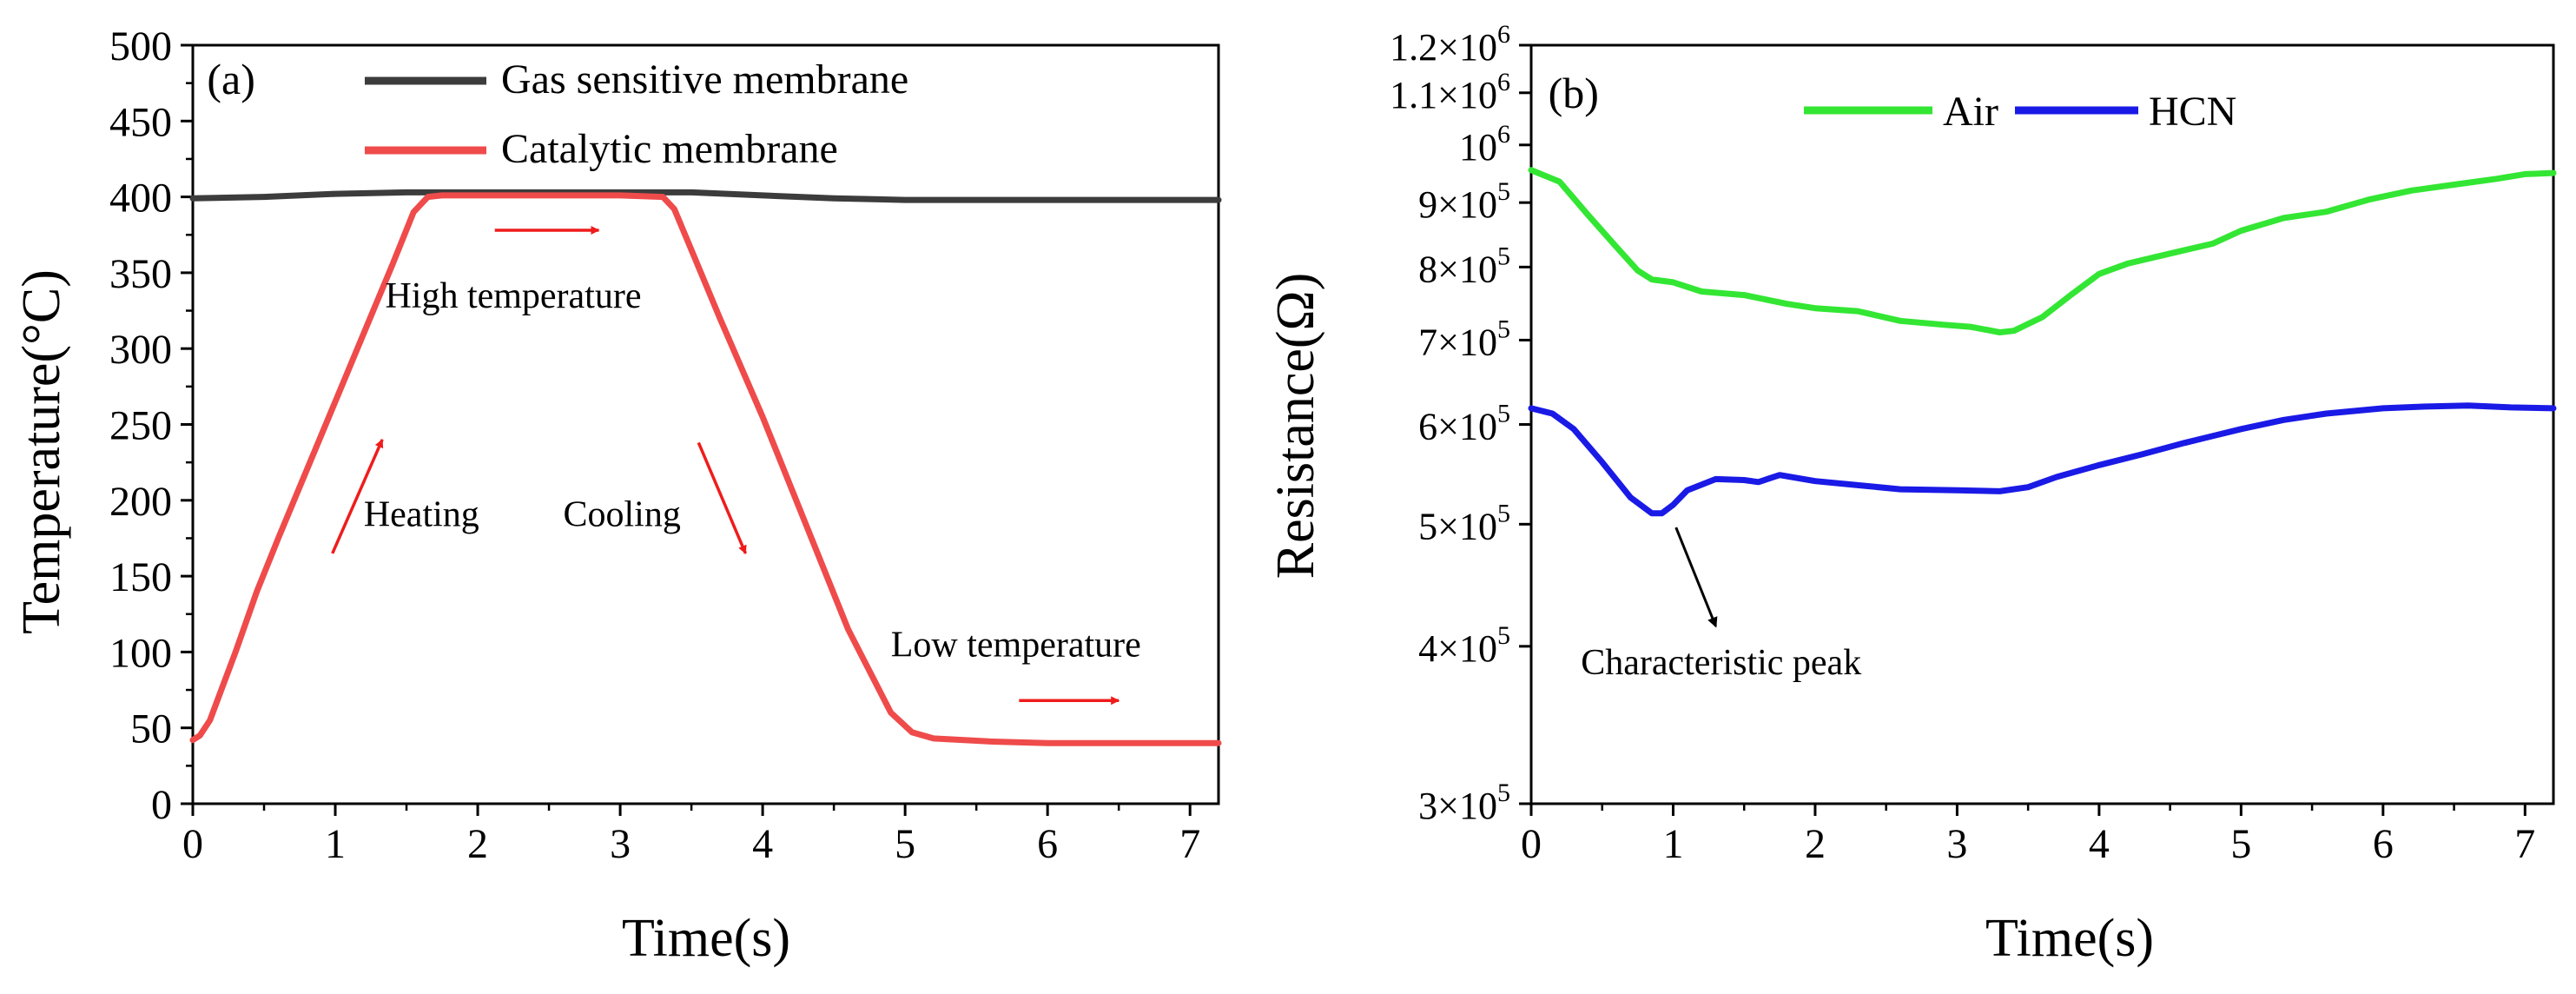 The height and width of the screenshot is (994, 2576). Describe the element at coordinates (706, 196) in the screenshot. I see `series-line-gas-sensitive-membrane` at that location.